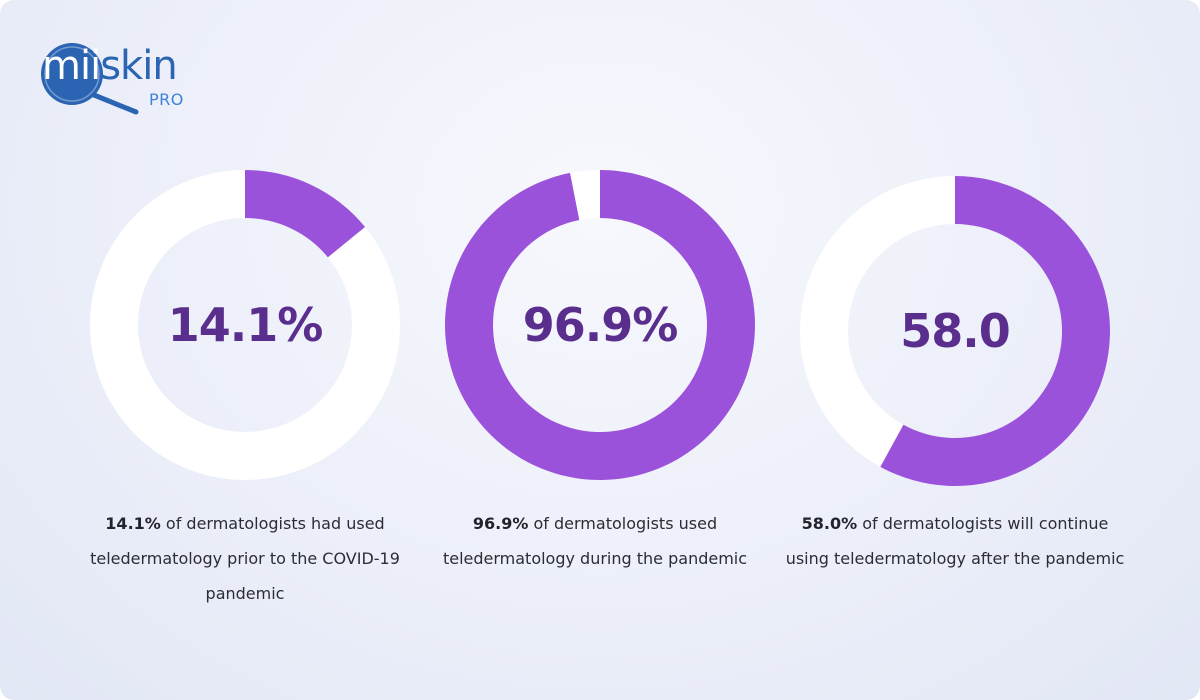  I want to click on logo-skin: skin, so click(138, 66).